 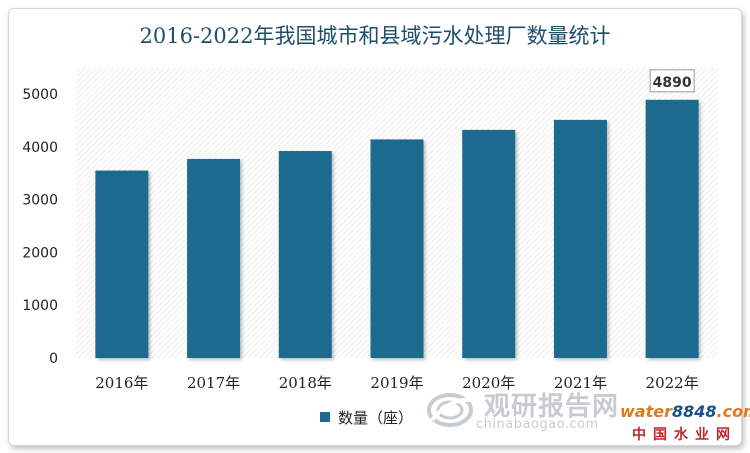 What do you see at coordinates (396, 383) in the screenshot?
I see `x-tick-label: 2019年` at bounding box center [396, 383].